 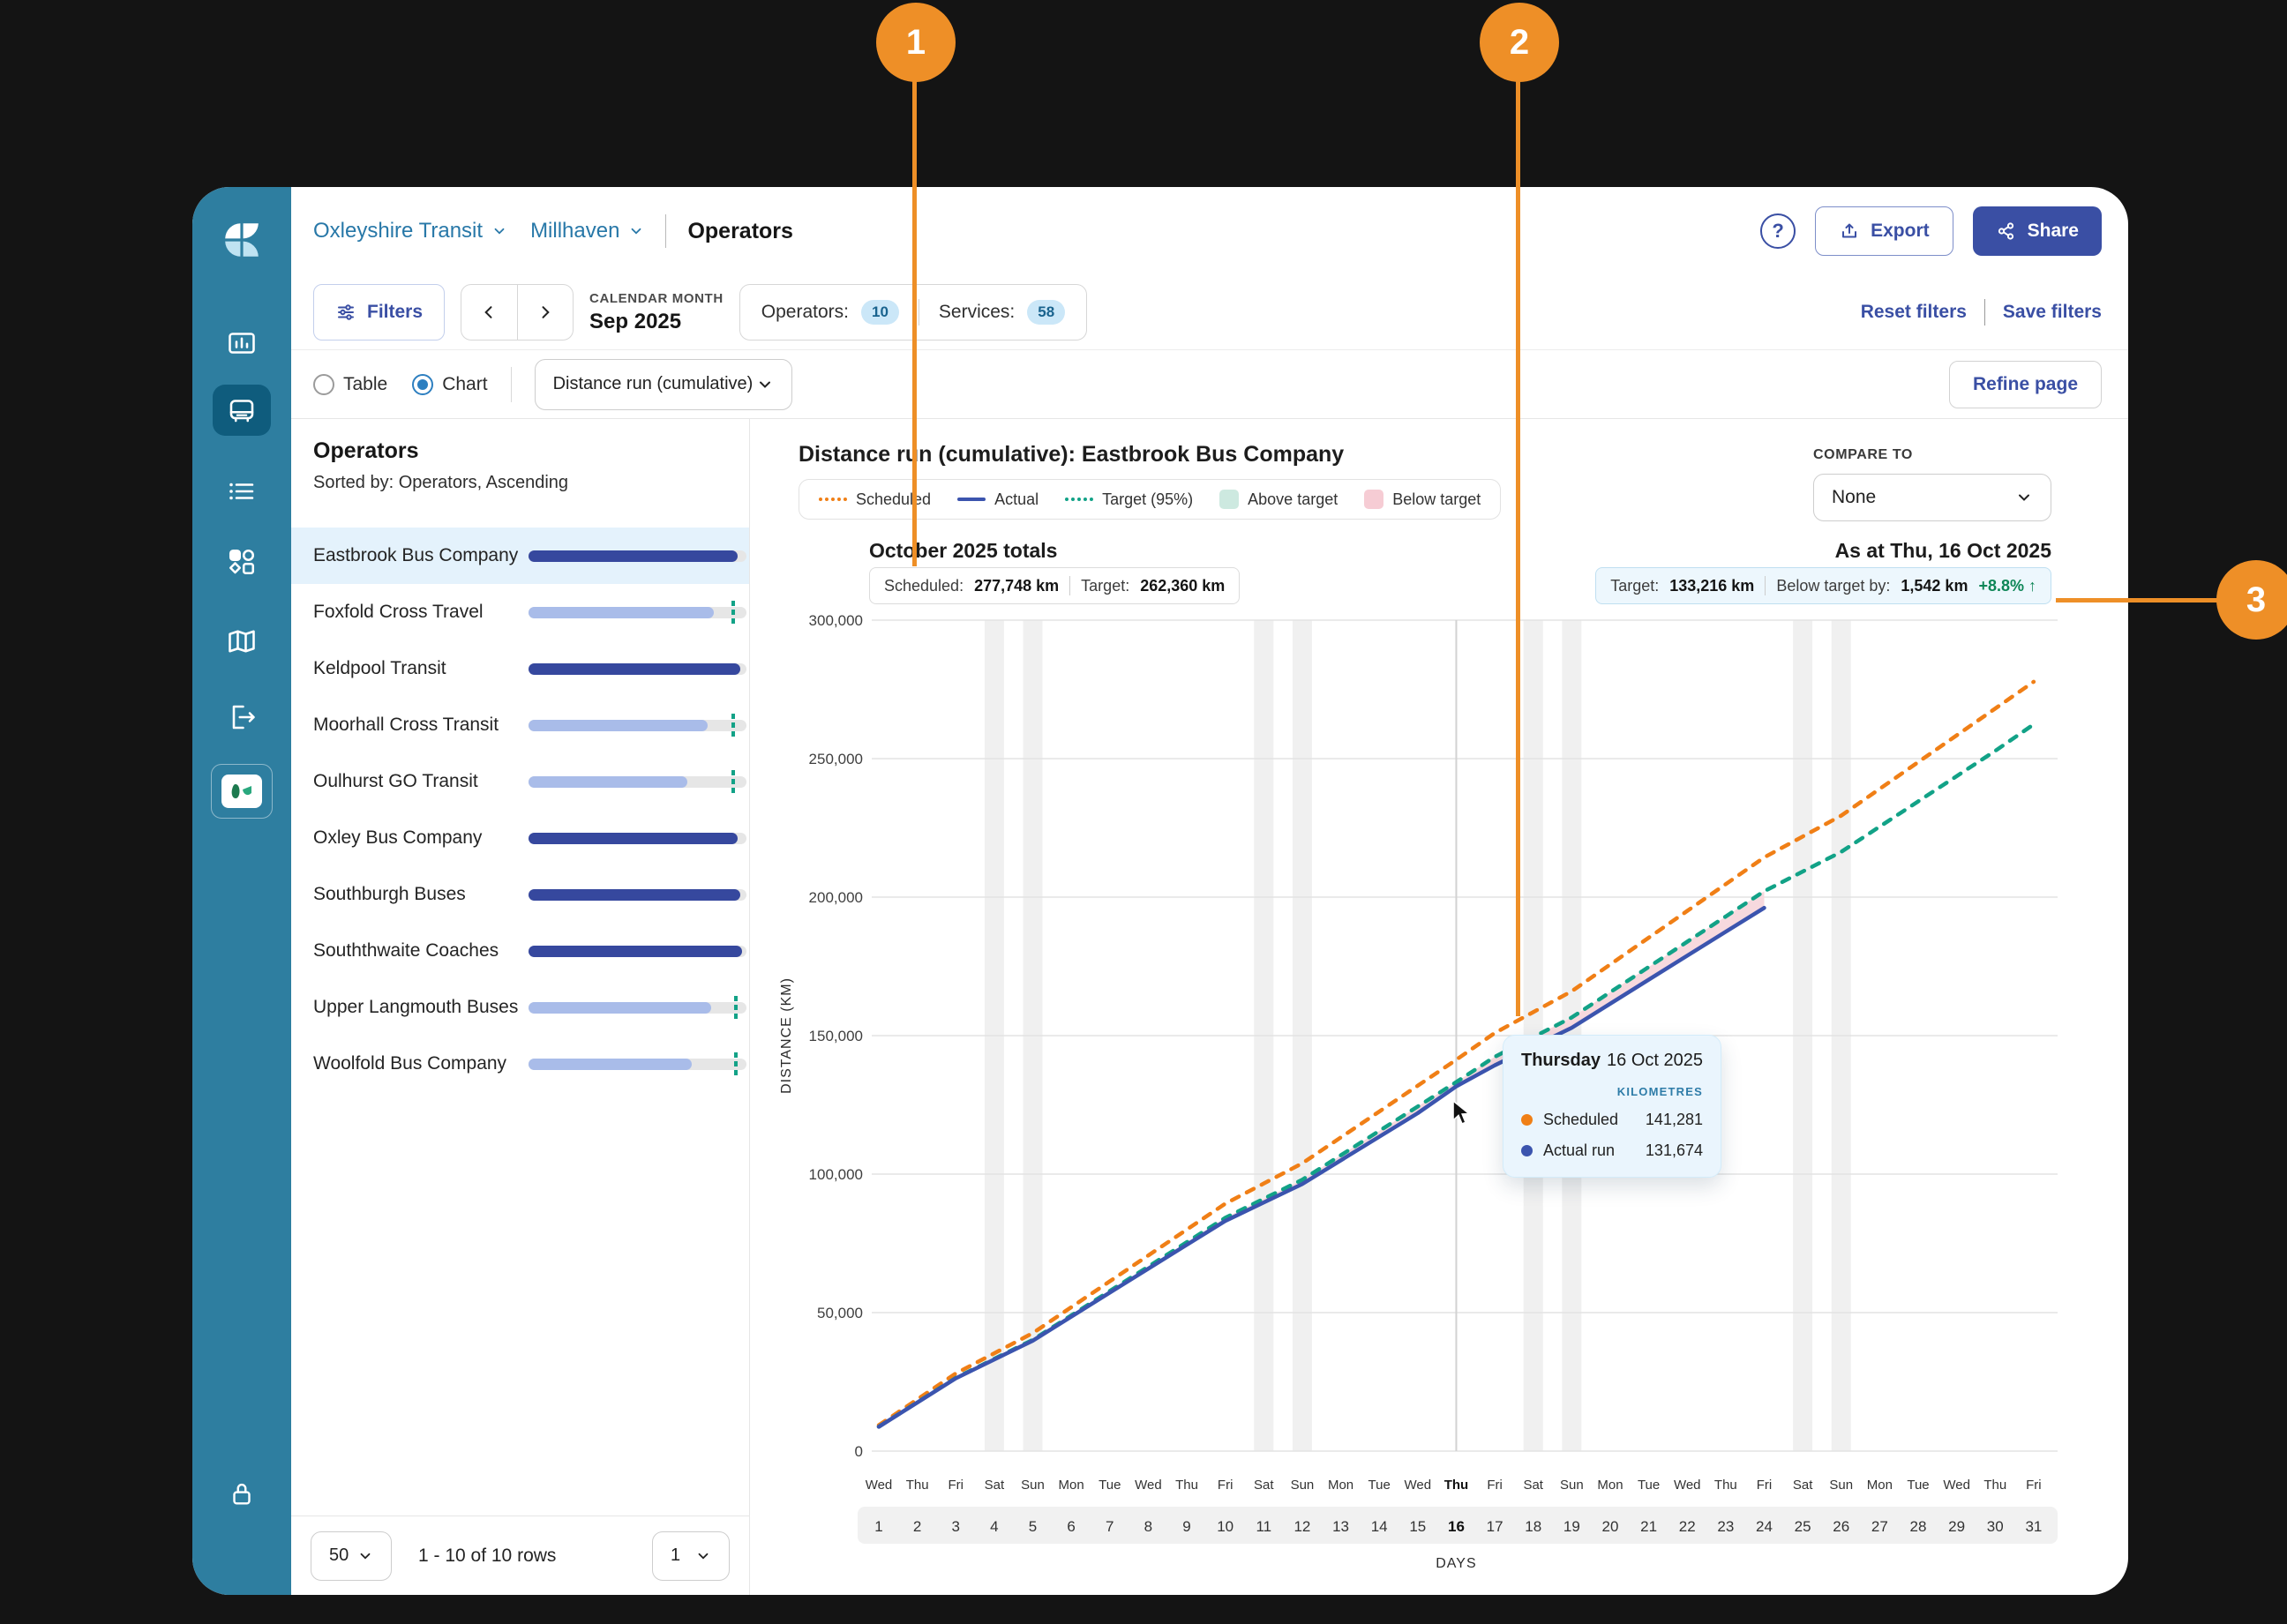 What do you see at coordinates (1417, 1526) in the screenshot?
I see `x-axis-day-number: 15` at bounding box center [1417, 1526].